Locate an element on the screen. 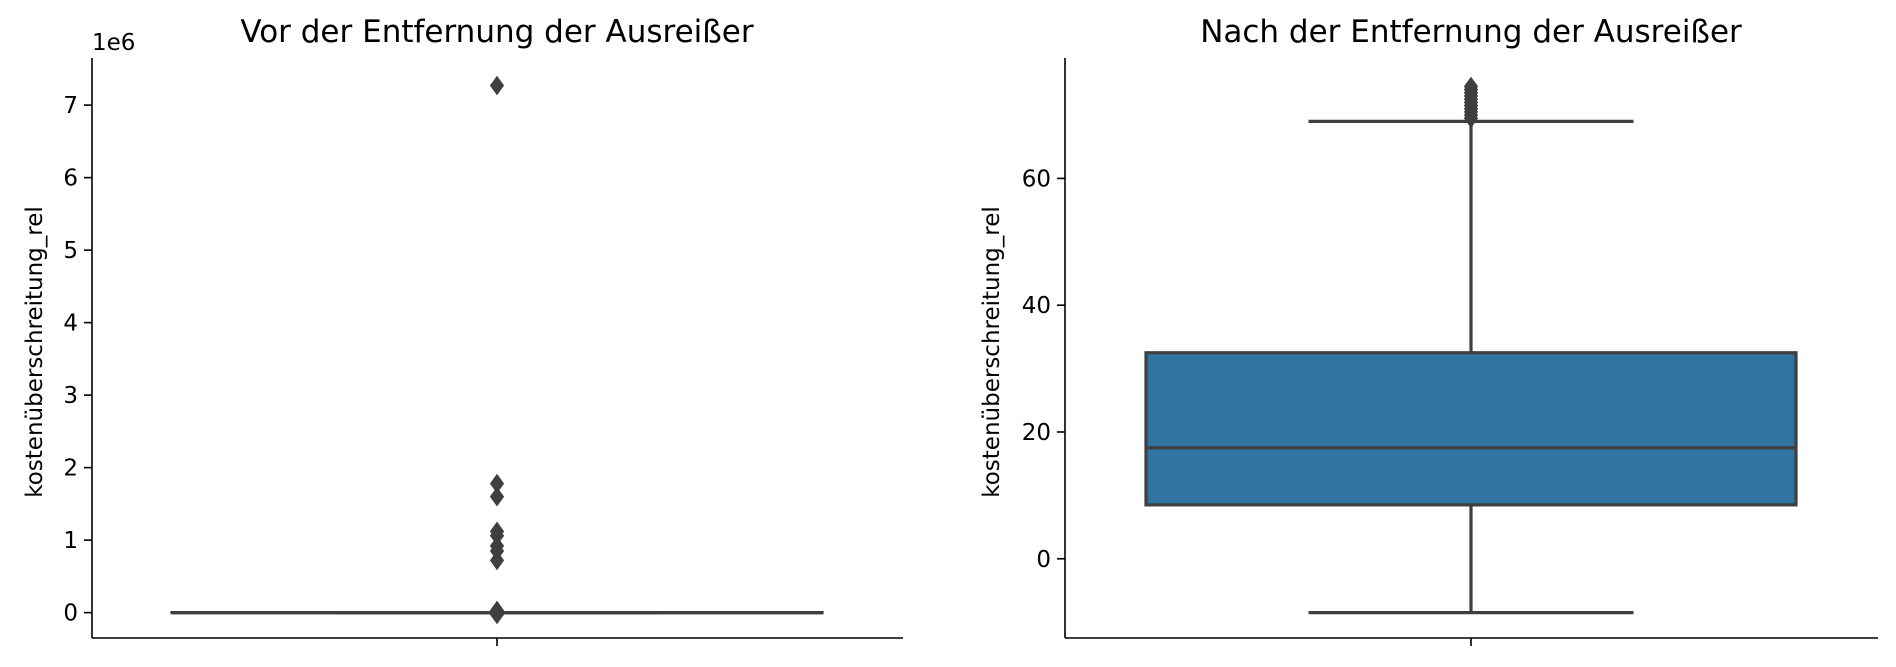  left-y-ticks: 0 1 2 3 4 5 6 7 is located at coordinates (77, 360).